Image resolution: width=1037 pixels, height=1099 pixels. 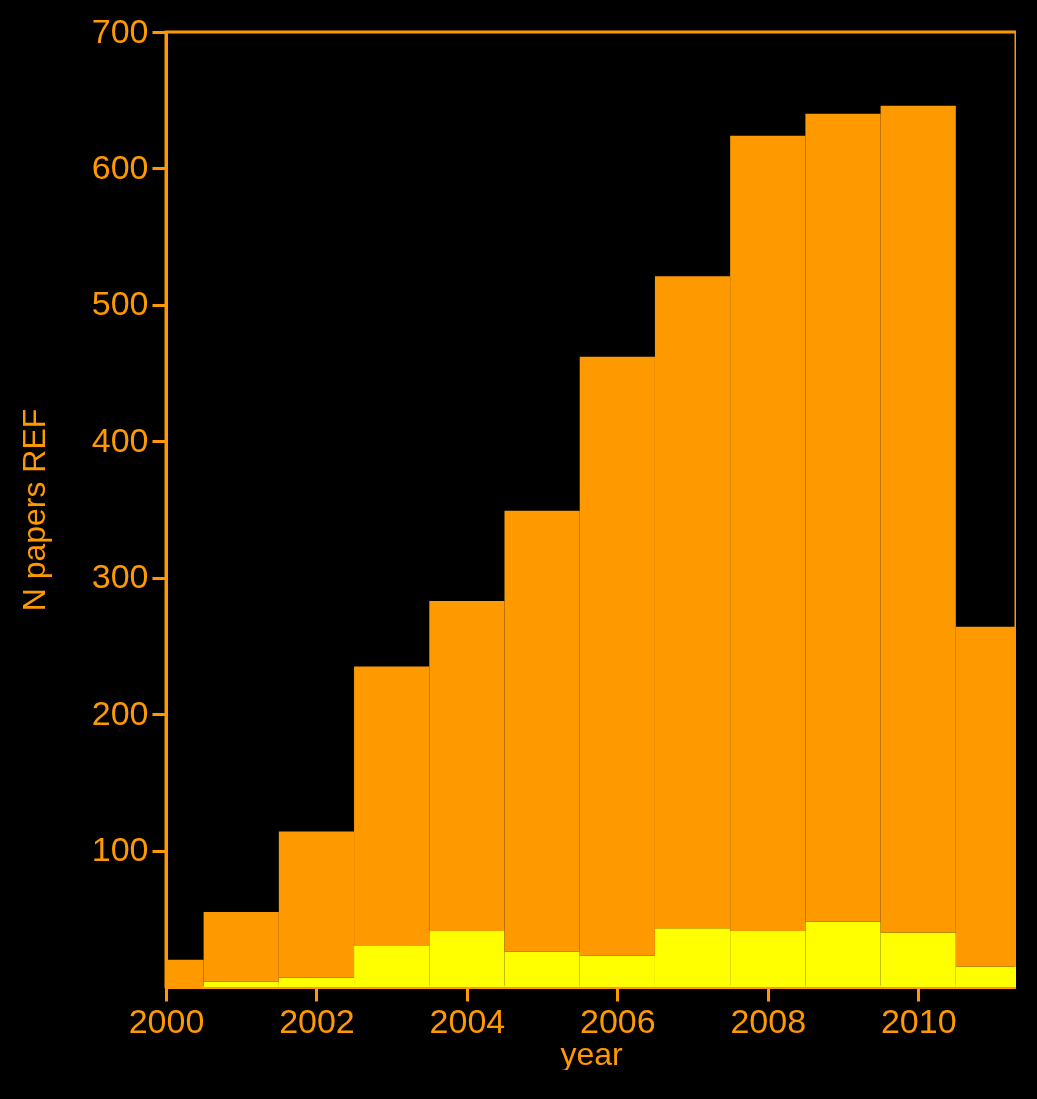 What do you see at coordinates (317, 1020) in the screenshot?
I see `x-tick-label: 2002` at bounding box center [317, 1020].